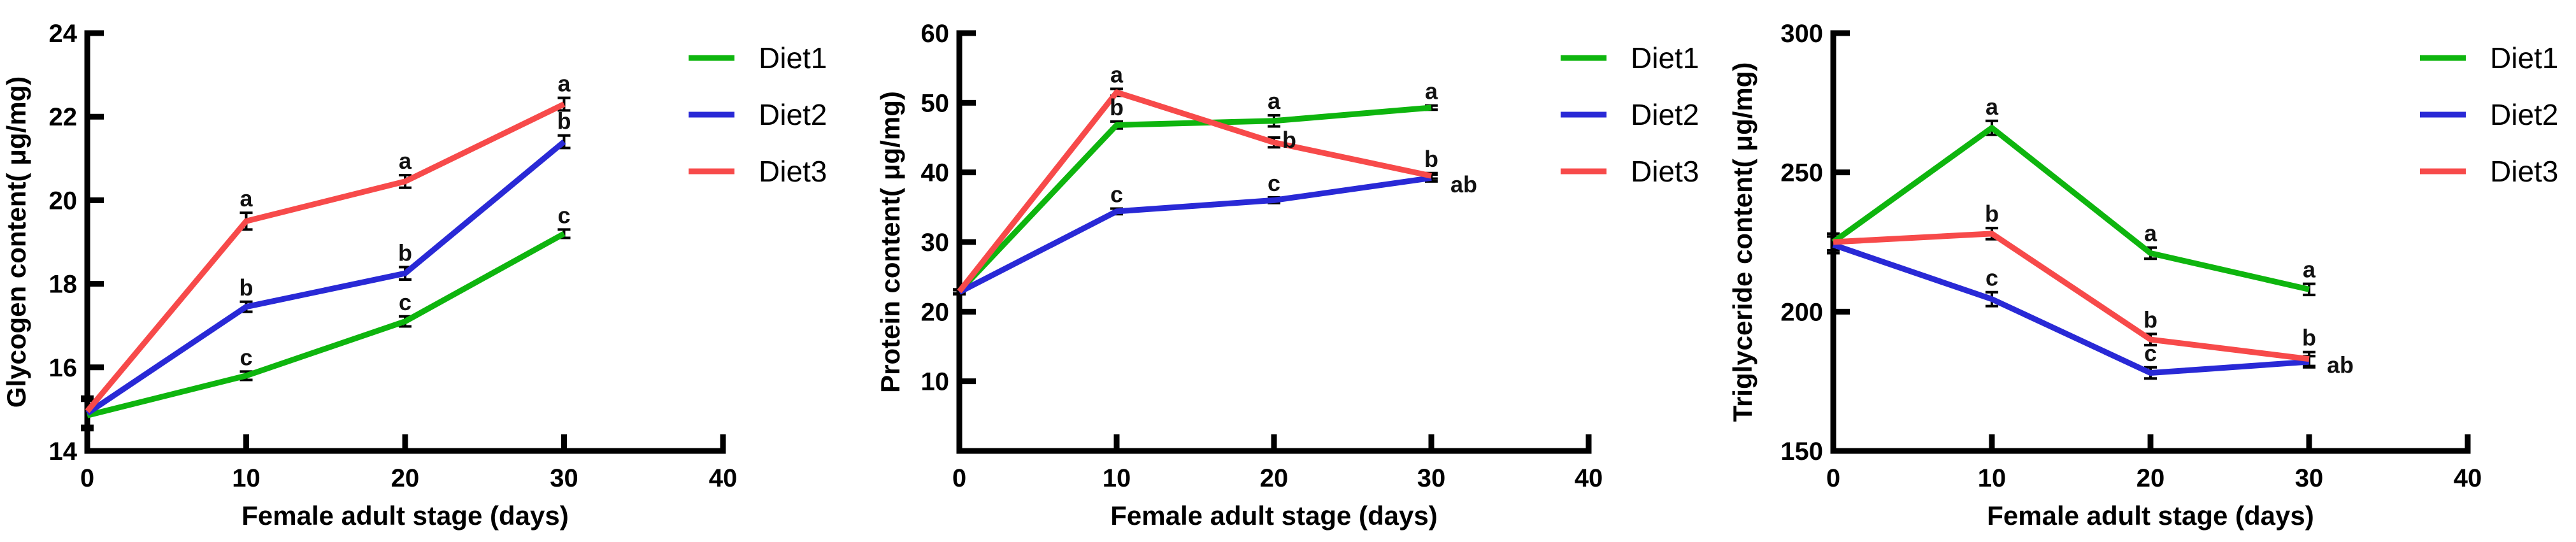 This screenshot has height=542, width=2576. What do you see at coordinates (1802, 312) in the screenshot?
I see `y-tick-label: 200` at bounding box center [1802, 312].